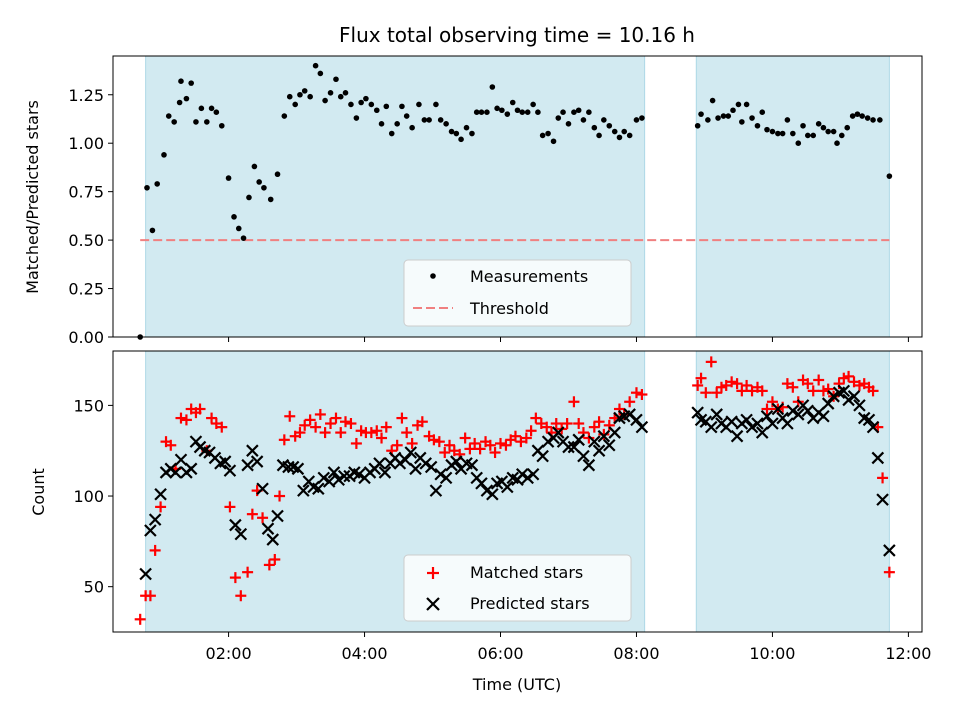 This screenshot has height=720, width=960. I want to click on x-tick-label: 12:00, so click(908, 653).